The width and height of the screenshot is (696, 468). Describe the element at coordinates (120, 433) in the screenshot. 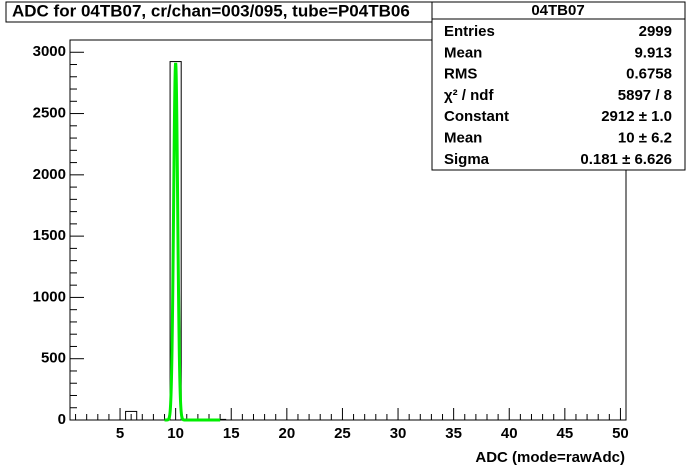

I see `x-tick-label: 5` at that location.